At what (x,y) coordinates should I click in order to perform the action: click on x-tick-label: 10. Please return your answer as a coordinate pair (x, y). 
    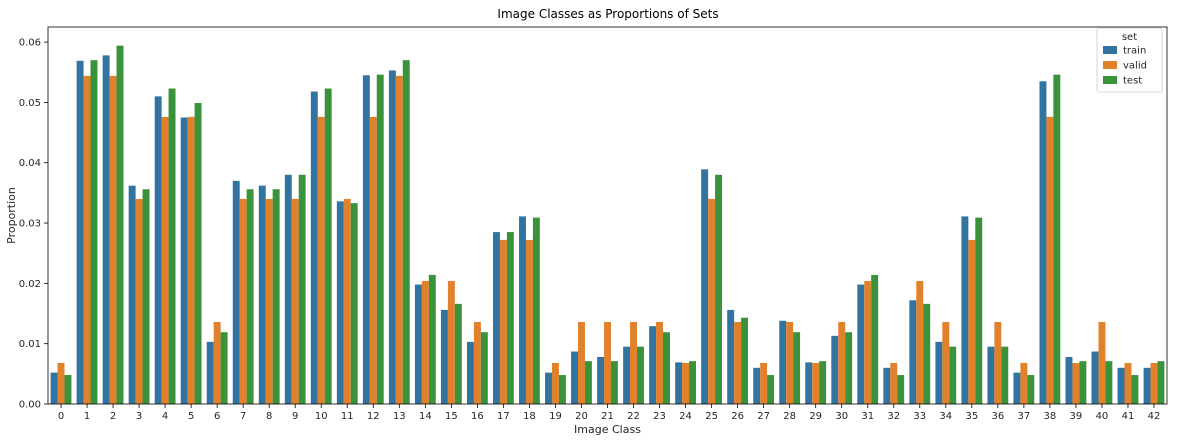
    Looking at the image, I should click on (321, 416).